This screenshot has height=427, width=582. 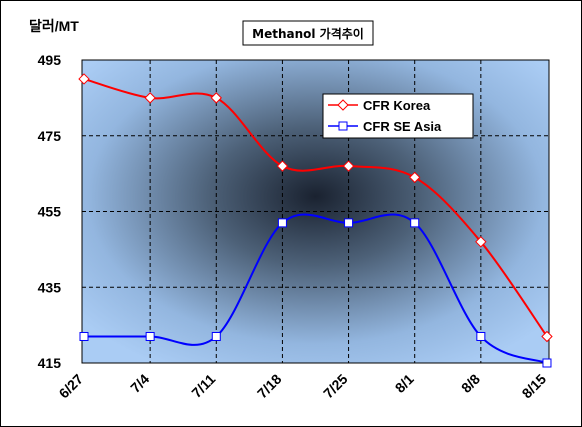 I want to click on x-tick-label: 7/18, so click(x=269, y=386).